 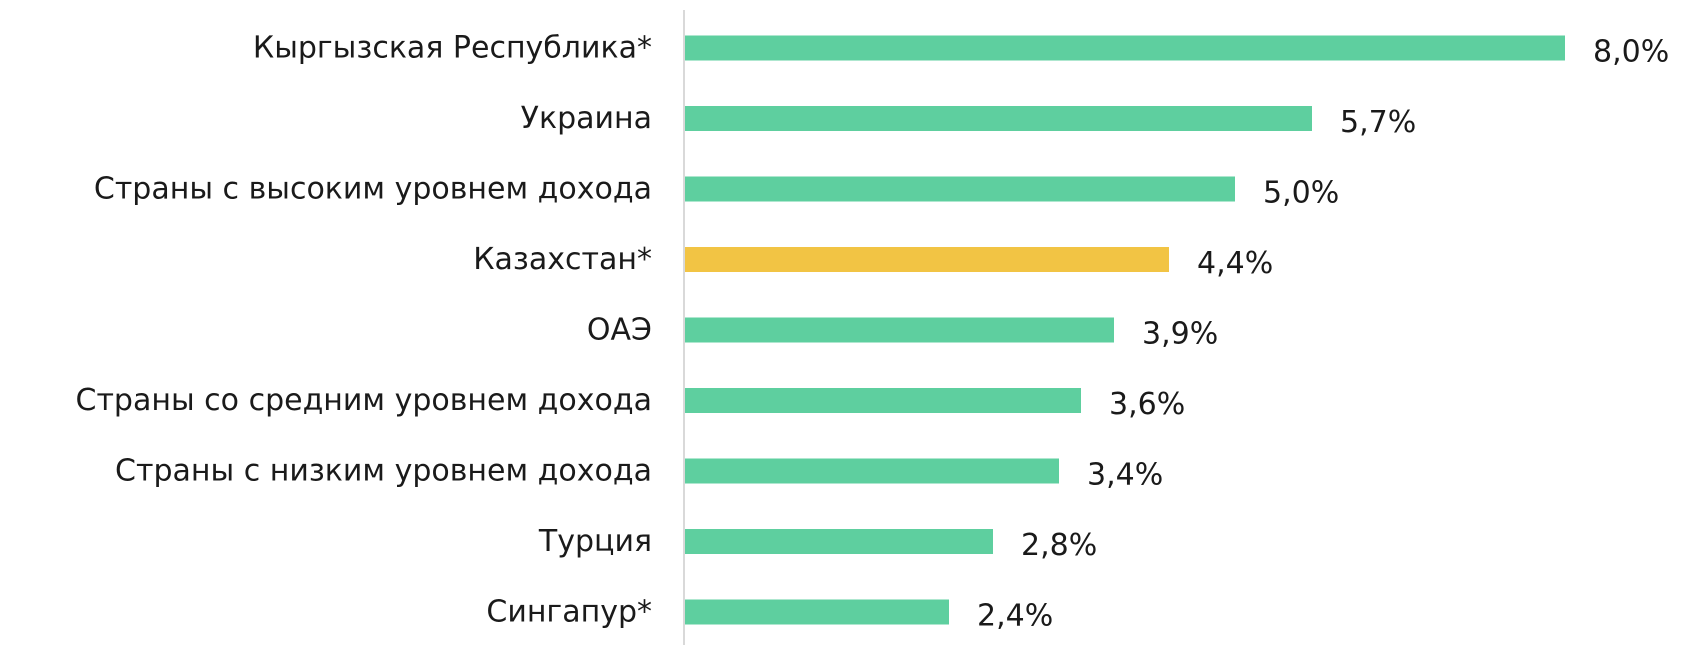 What do you see at coordinates (1235, 263) in the screenshot?
I see `value-label: 4,4%` at bounding box center [1235, 263].